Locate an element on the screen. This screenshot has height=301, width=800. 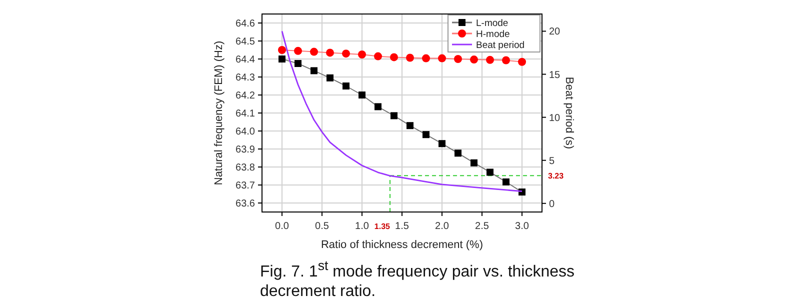
y-tick-label: 64.3 is located at coordinates (246, 78).